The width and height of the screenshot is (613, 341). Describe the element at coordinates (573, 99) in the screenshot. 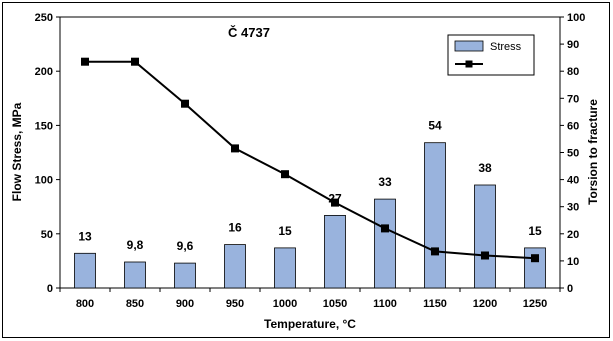

I see `y2-tick-label-70: 70` at that location.